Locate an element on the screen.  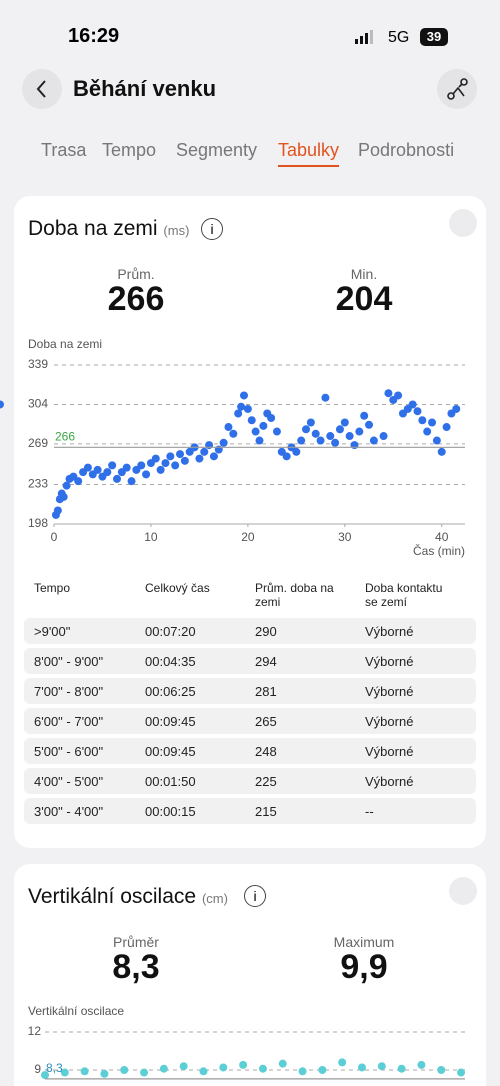
y-tick-label: 233 is located at coordinates (38, 484).